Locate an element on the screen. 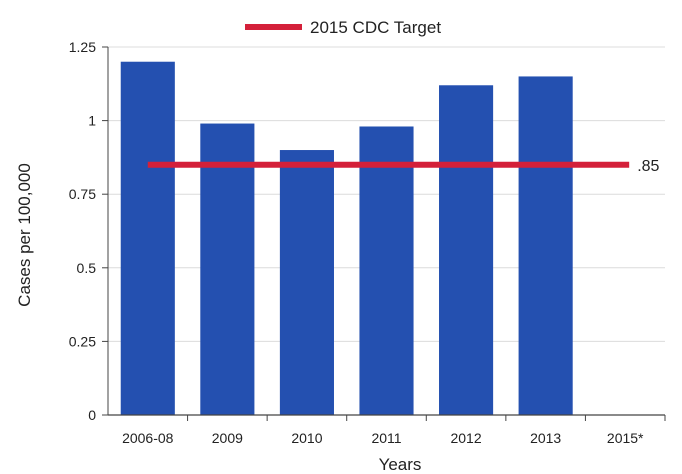 The height and width of the screenshot is (474, 682). y-tick-label: 1 is located at coordinates (92, 121).